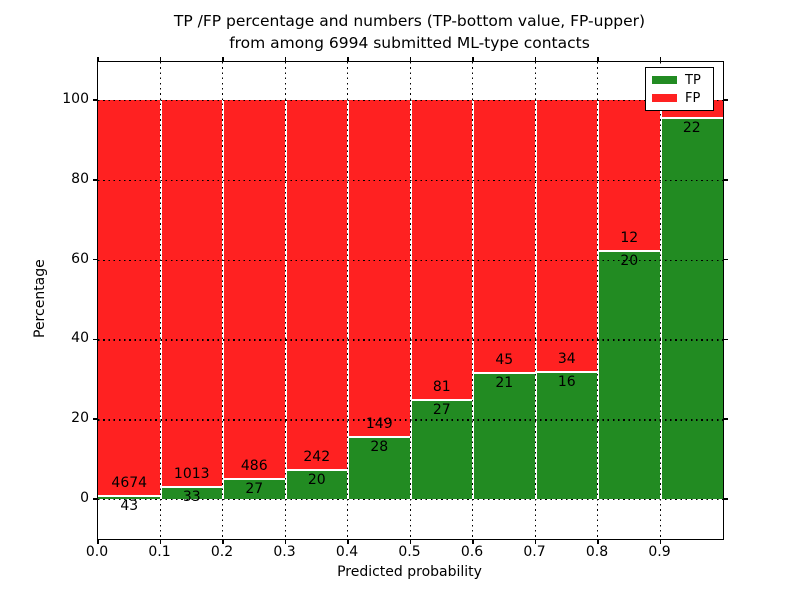 The height and width of the screenshot is (600, 800). Describe the element at coordinates (97, 552) in the screenshot. I see `x-axis-tick-label: 0.0` at that location.